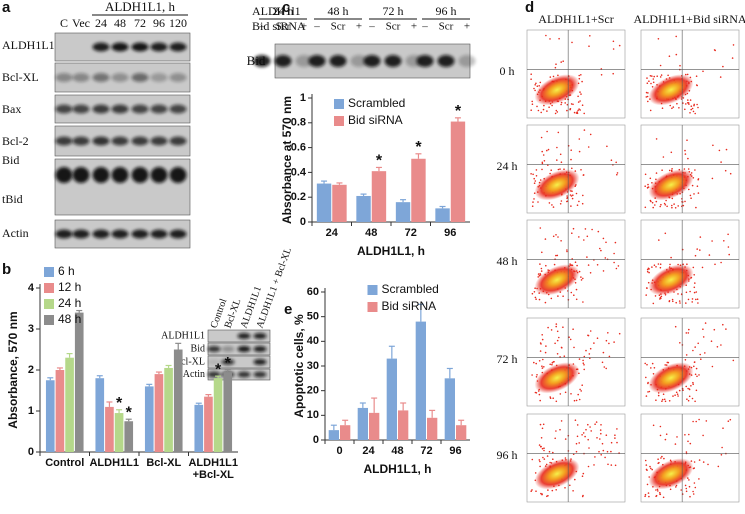  I want to click on blot-header: ALDH1L1, h, so click(140, 7).